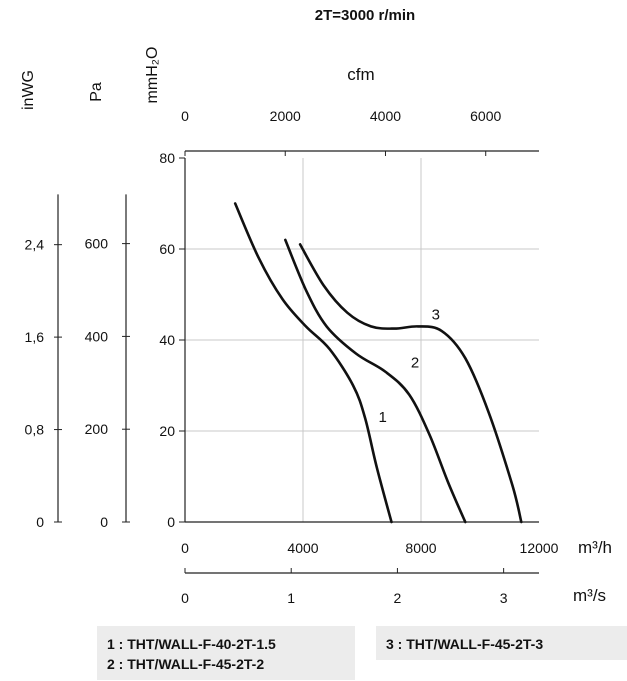 Image resolution: width=627 pixels, height=681 pixels. Describe the element at coordinates (35, 245) in the screenshot. I see `tick-label-inwg-3: 2,4` at that location.